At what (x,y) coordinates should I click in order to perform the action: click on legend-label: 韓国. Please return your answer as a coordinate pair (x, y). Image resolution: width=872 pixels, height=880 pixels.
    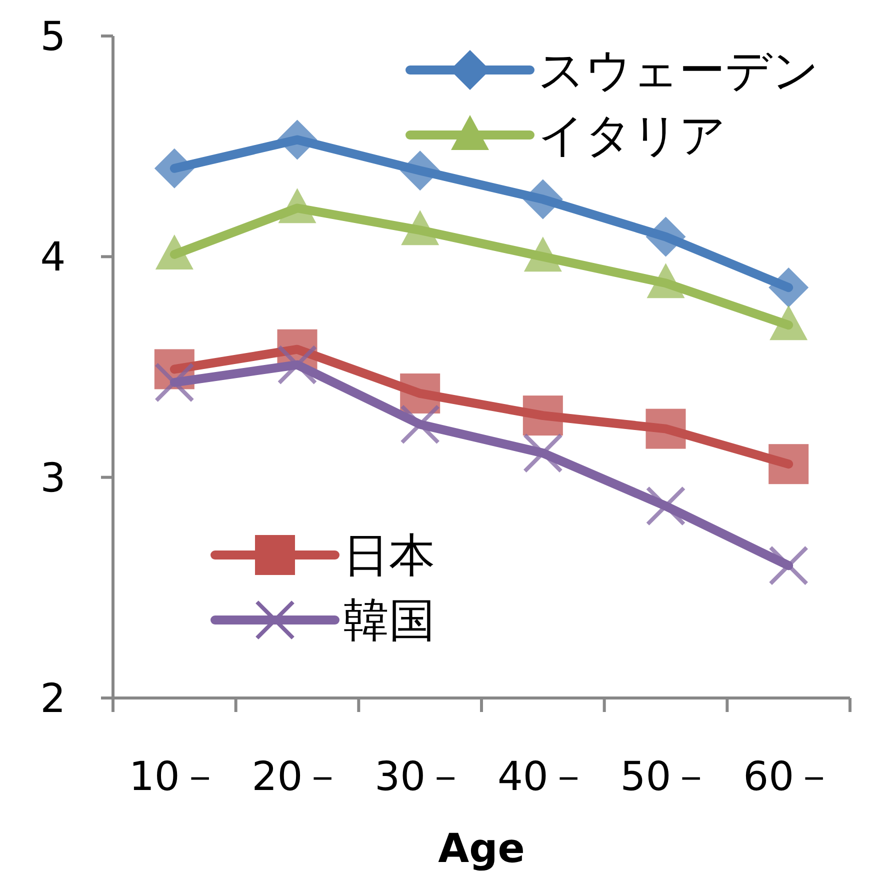
    Looking at the image, I should click on (389, 620).